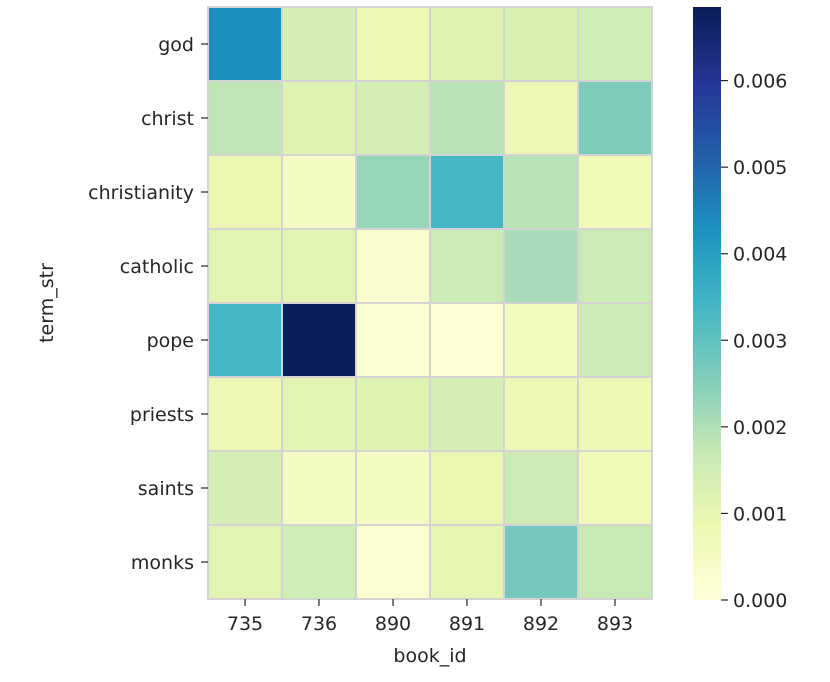 The width and height of the screenshot is (830, 682). What do you see at coordinates (393, 624) in the screenshot?
I see `x-tick-label: 890` at bounding box center [393, 624].